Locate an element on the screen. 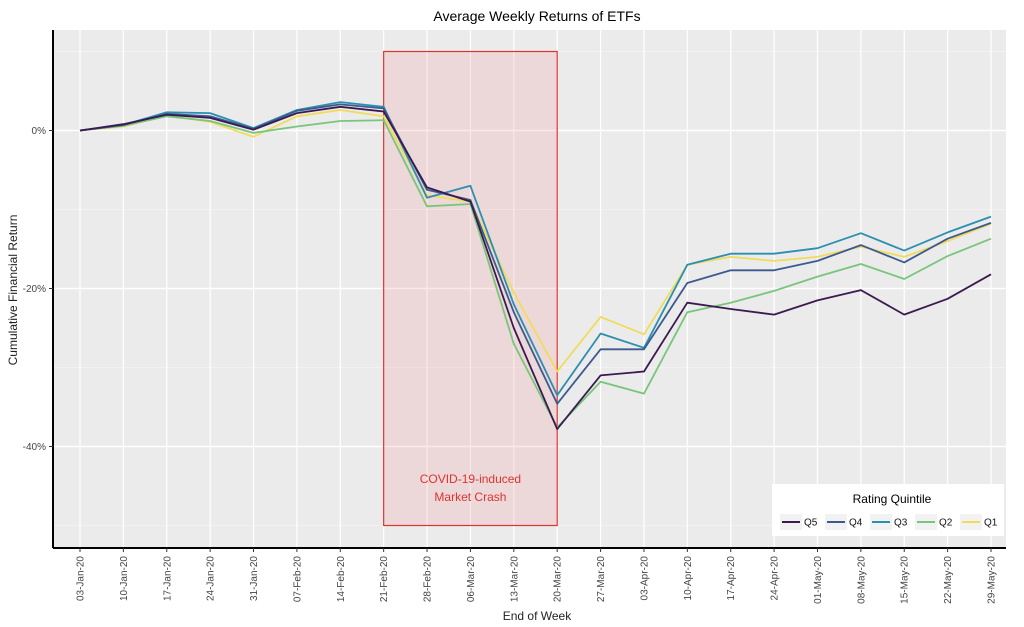 The width and height of the screenshot is (1024, 627). legend-label-q3: Q3 is located at coordinates (901, 523).